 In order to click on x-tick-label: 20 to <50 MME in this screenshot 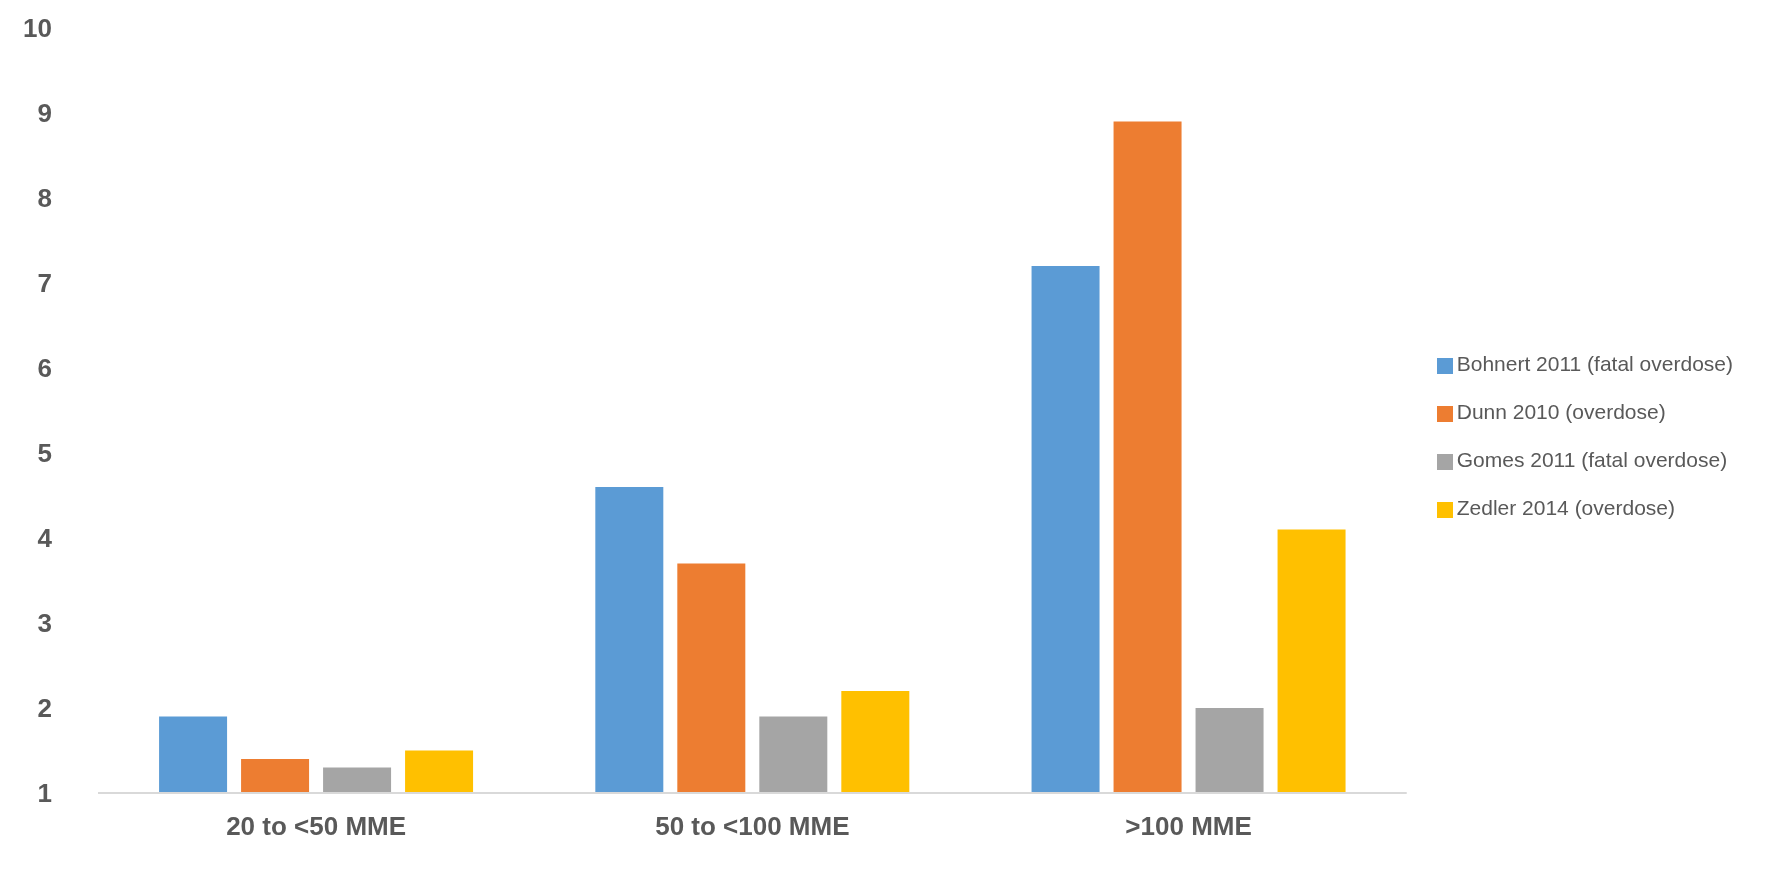, I will do `click(316, 826)`.